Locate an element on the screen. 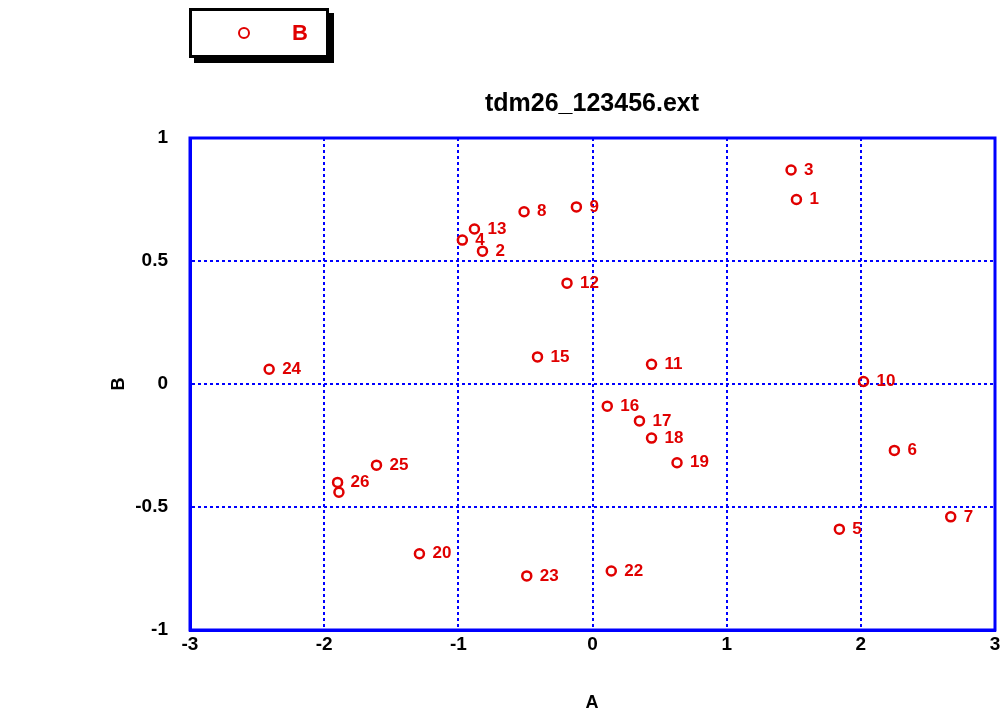 The width and height of the screenshot is (1008, 714). y-axis-title: B is located at coordinates (118, 384).